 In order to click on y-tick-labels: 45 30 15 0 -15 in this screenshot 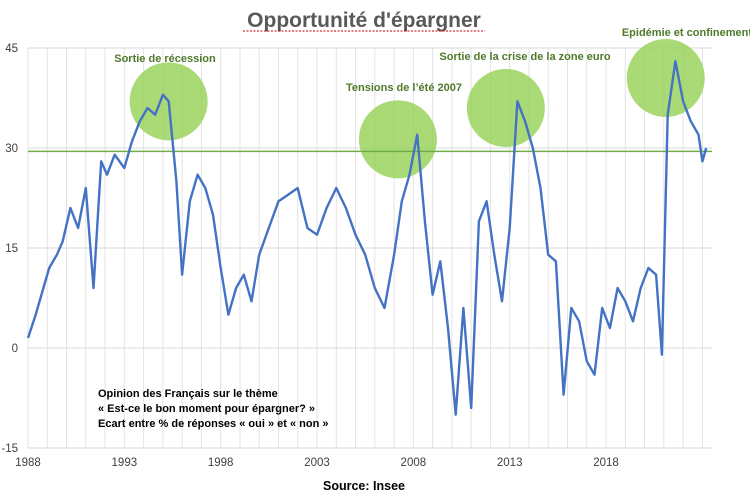, I will do `click(9, 249)`.